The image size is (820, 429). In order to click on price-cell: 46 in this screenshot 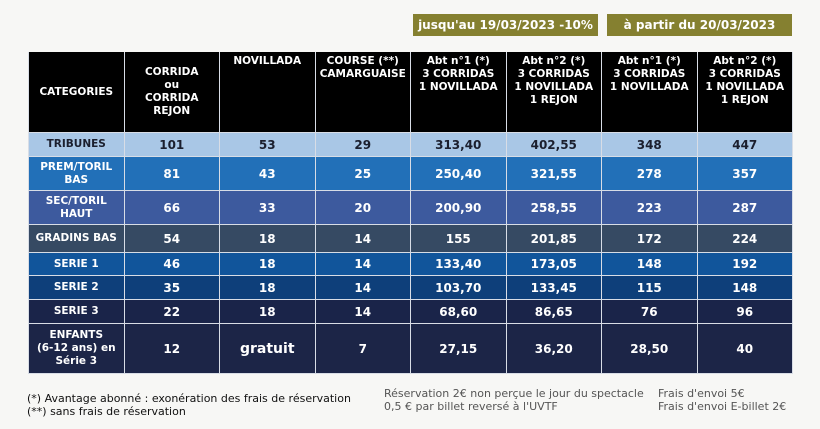, I will do `click(171, 264)`.